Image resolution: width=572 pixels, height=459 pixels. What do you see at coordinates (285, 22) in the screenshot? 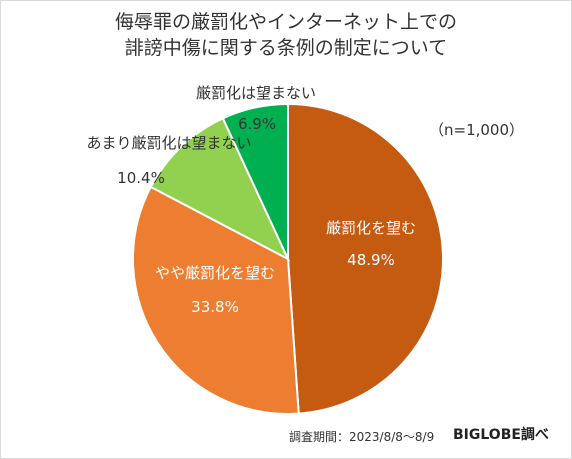
I see `chart-title-line-1: 侮辱罪の厳罰化やインターネット上での` at bounding box center [285, 22].